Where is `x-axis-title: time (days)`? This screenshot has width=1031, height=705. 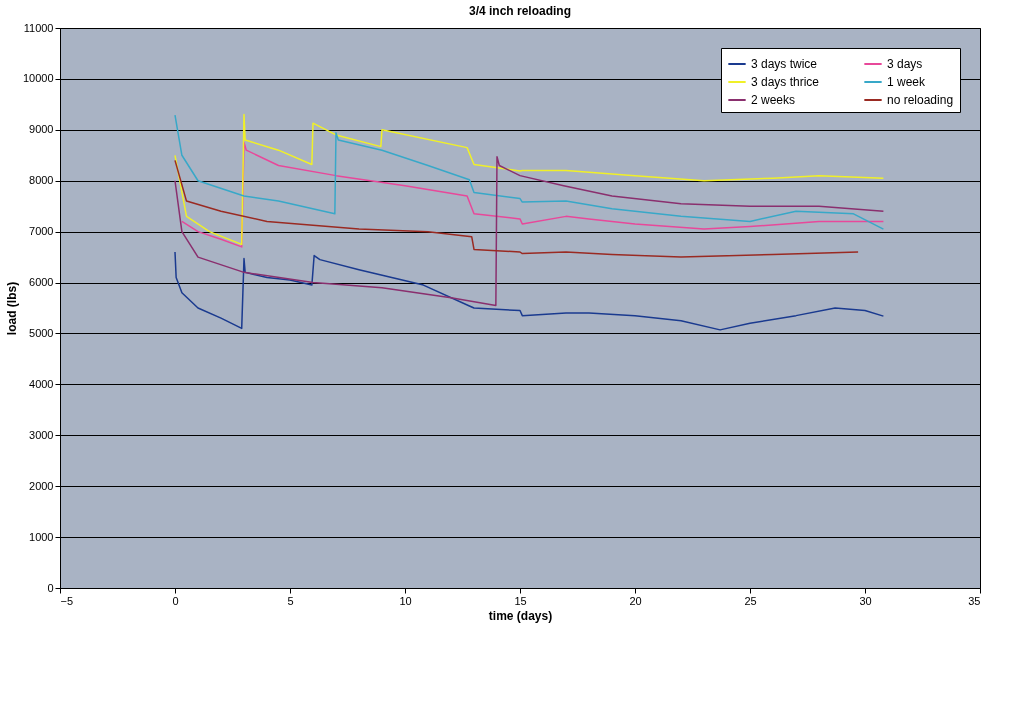
x-axis-title: time (days) is located at coordinates (520, 615).